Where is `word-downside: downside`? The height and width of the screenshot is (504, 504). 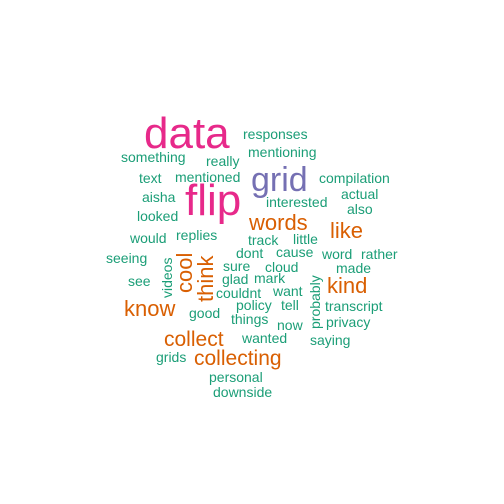 word-downside: downside is located at coordinates (242, 392).